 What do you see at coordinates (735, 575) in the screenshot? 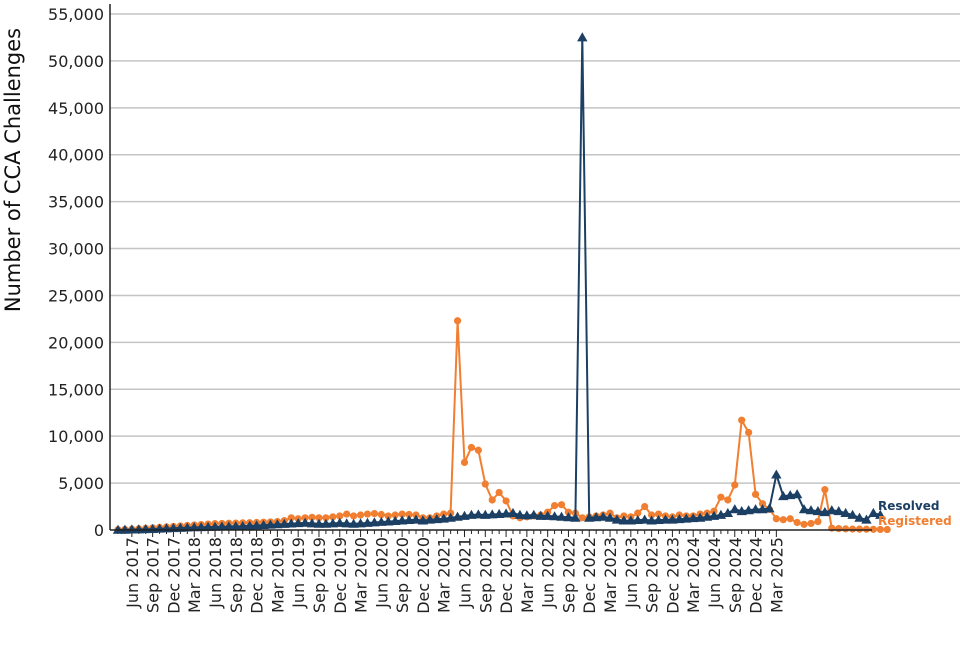
I see `x-tick-label: Sep 2024` at bounding box center [735, 575].